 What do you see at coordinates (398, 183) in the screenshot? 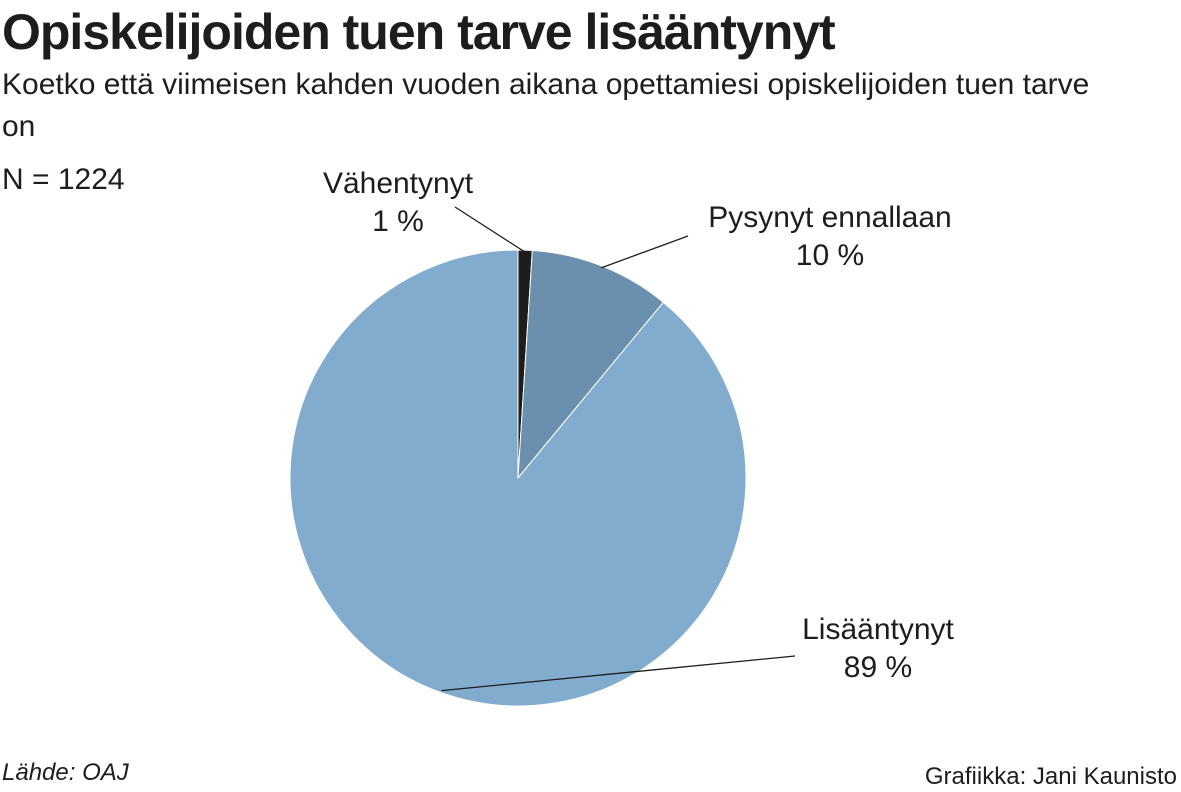
I see `slice-label-1: Vähentynyt` at bounding box center [398, 183].